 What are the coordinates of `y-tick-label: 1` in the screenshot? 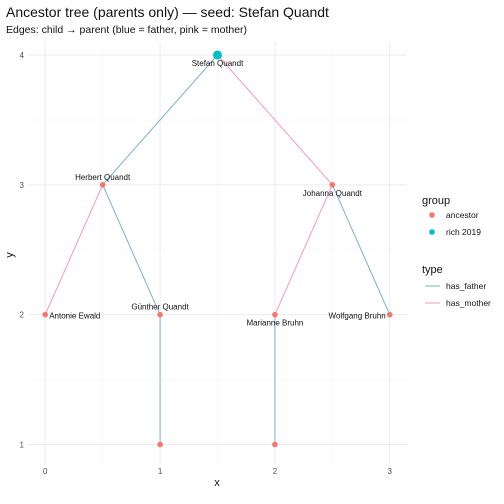 It's located at (22, 445).